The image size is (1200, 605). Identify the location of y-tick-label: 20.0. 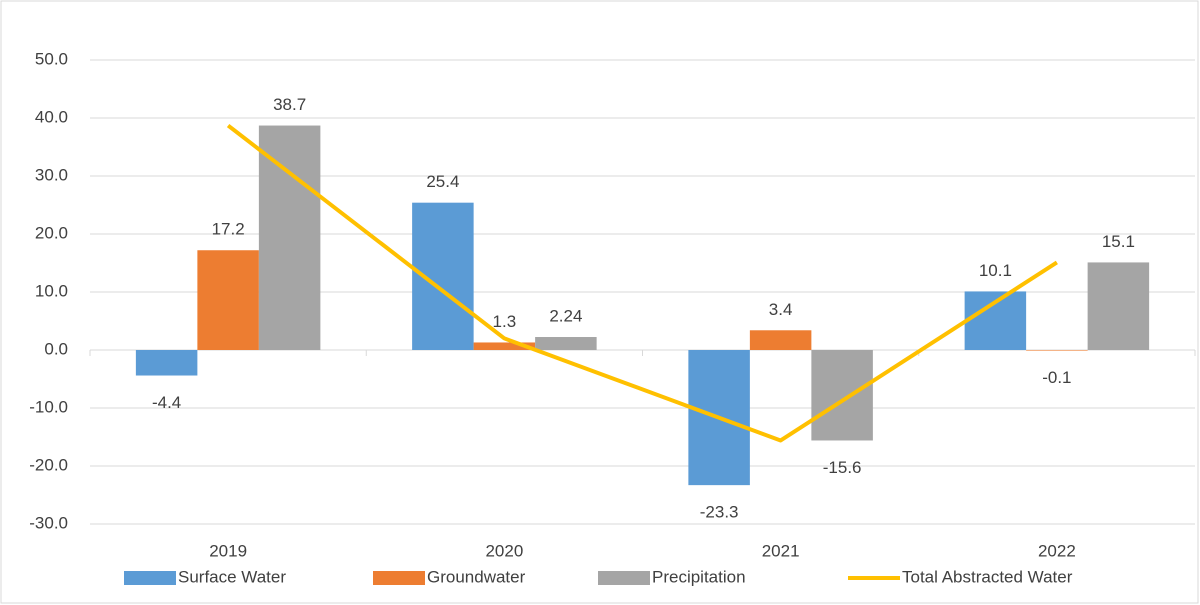
(51, 232).